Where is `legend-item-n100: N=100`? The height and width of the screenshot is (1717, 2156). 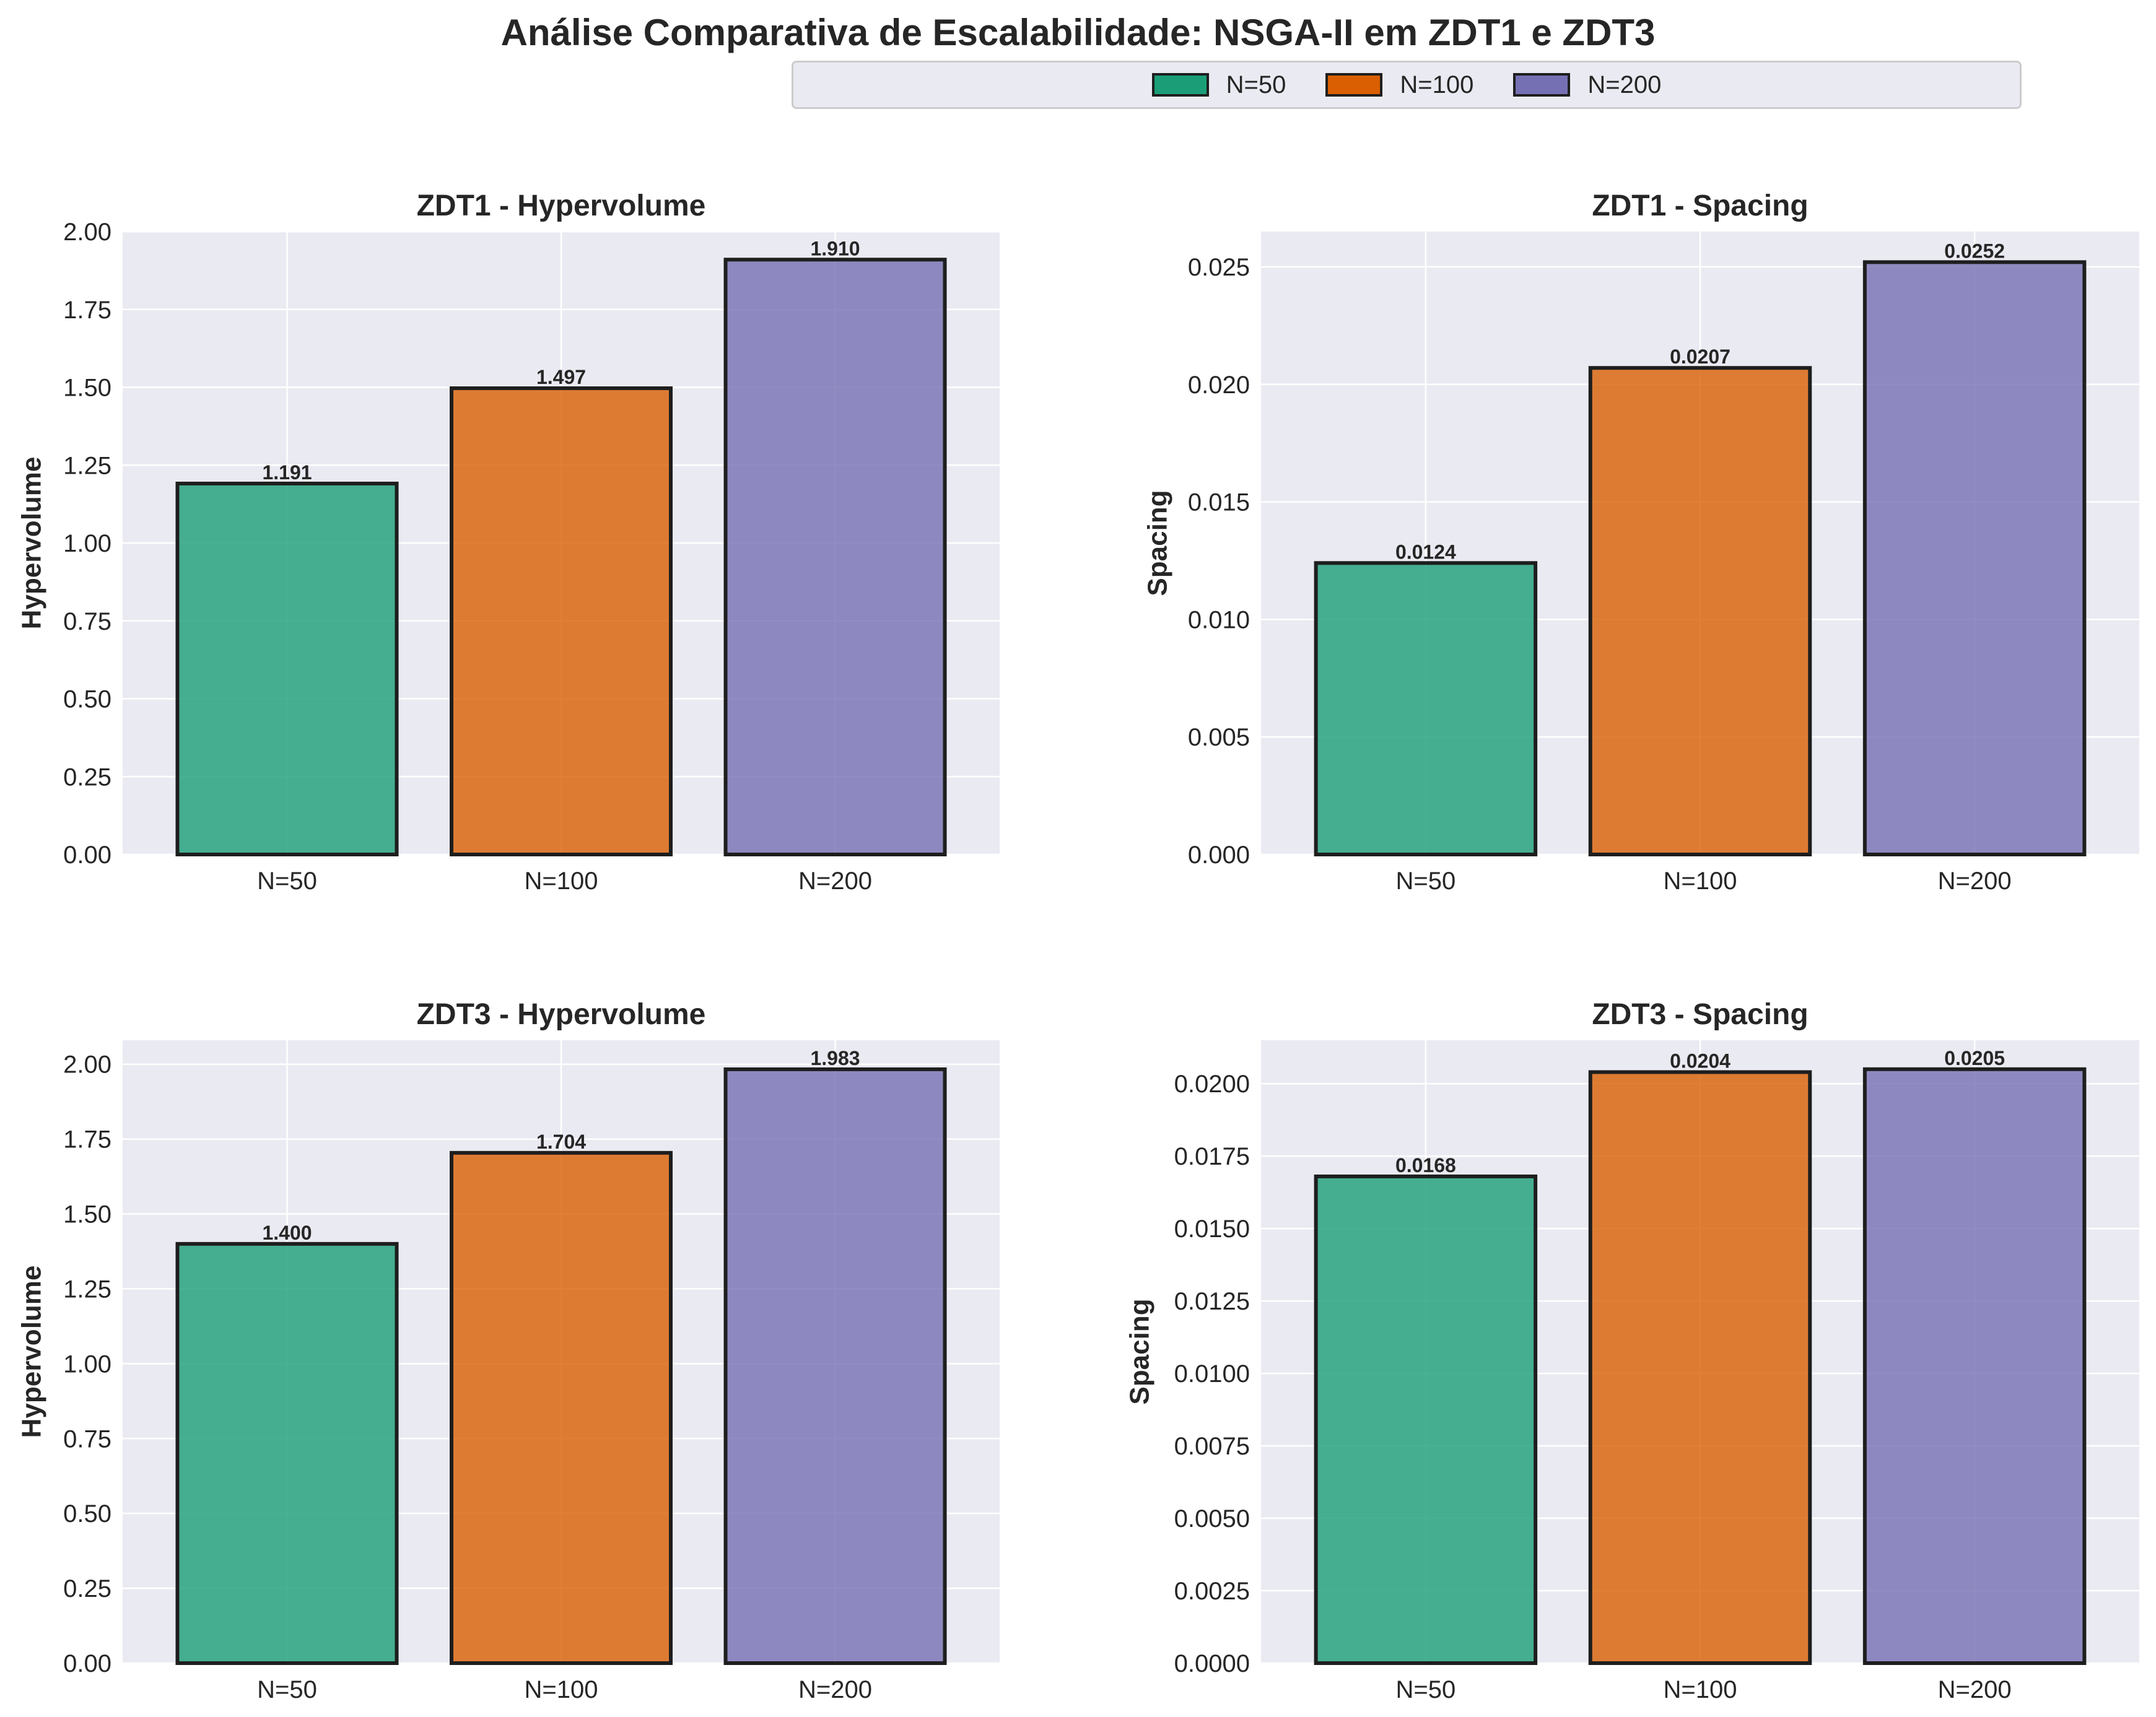
legend-item-n100: N=100 is located at coordinates (1399, 85).